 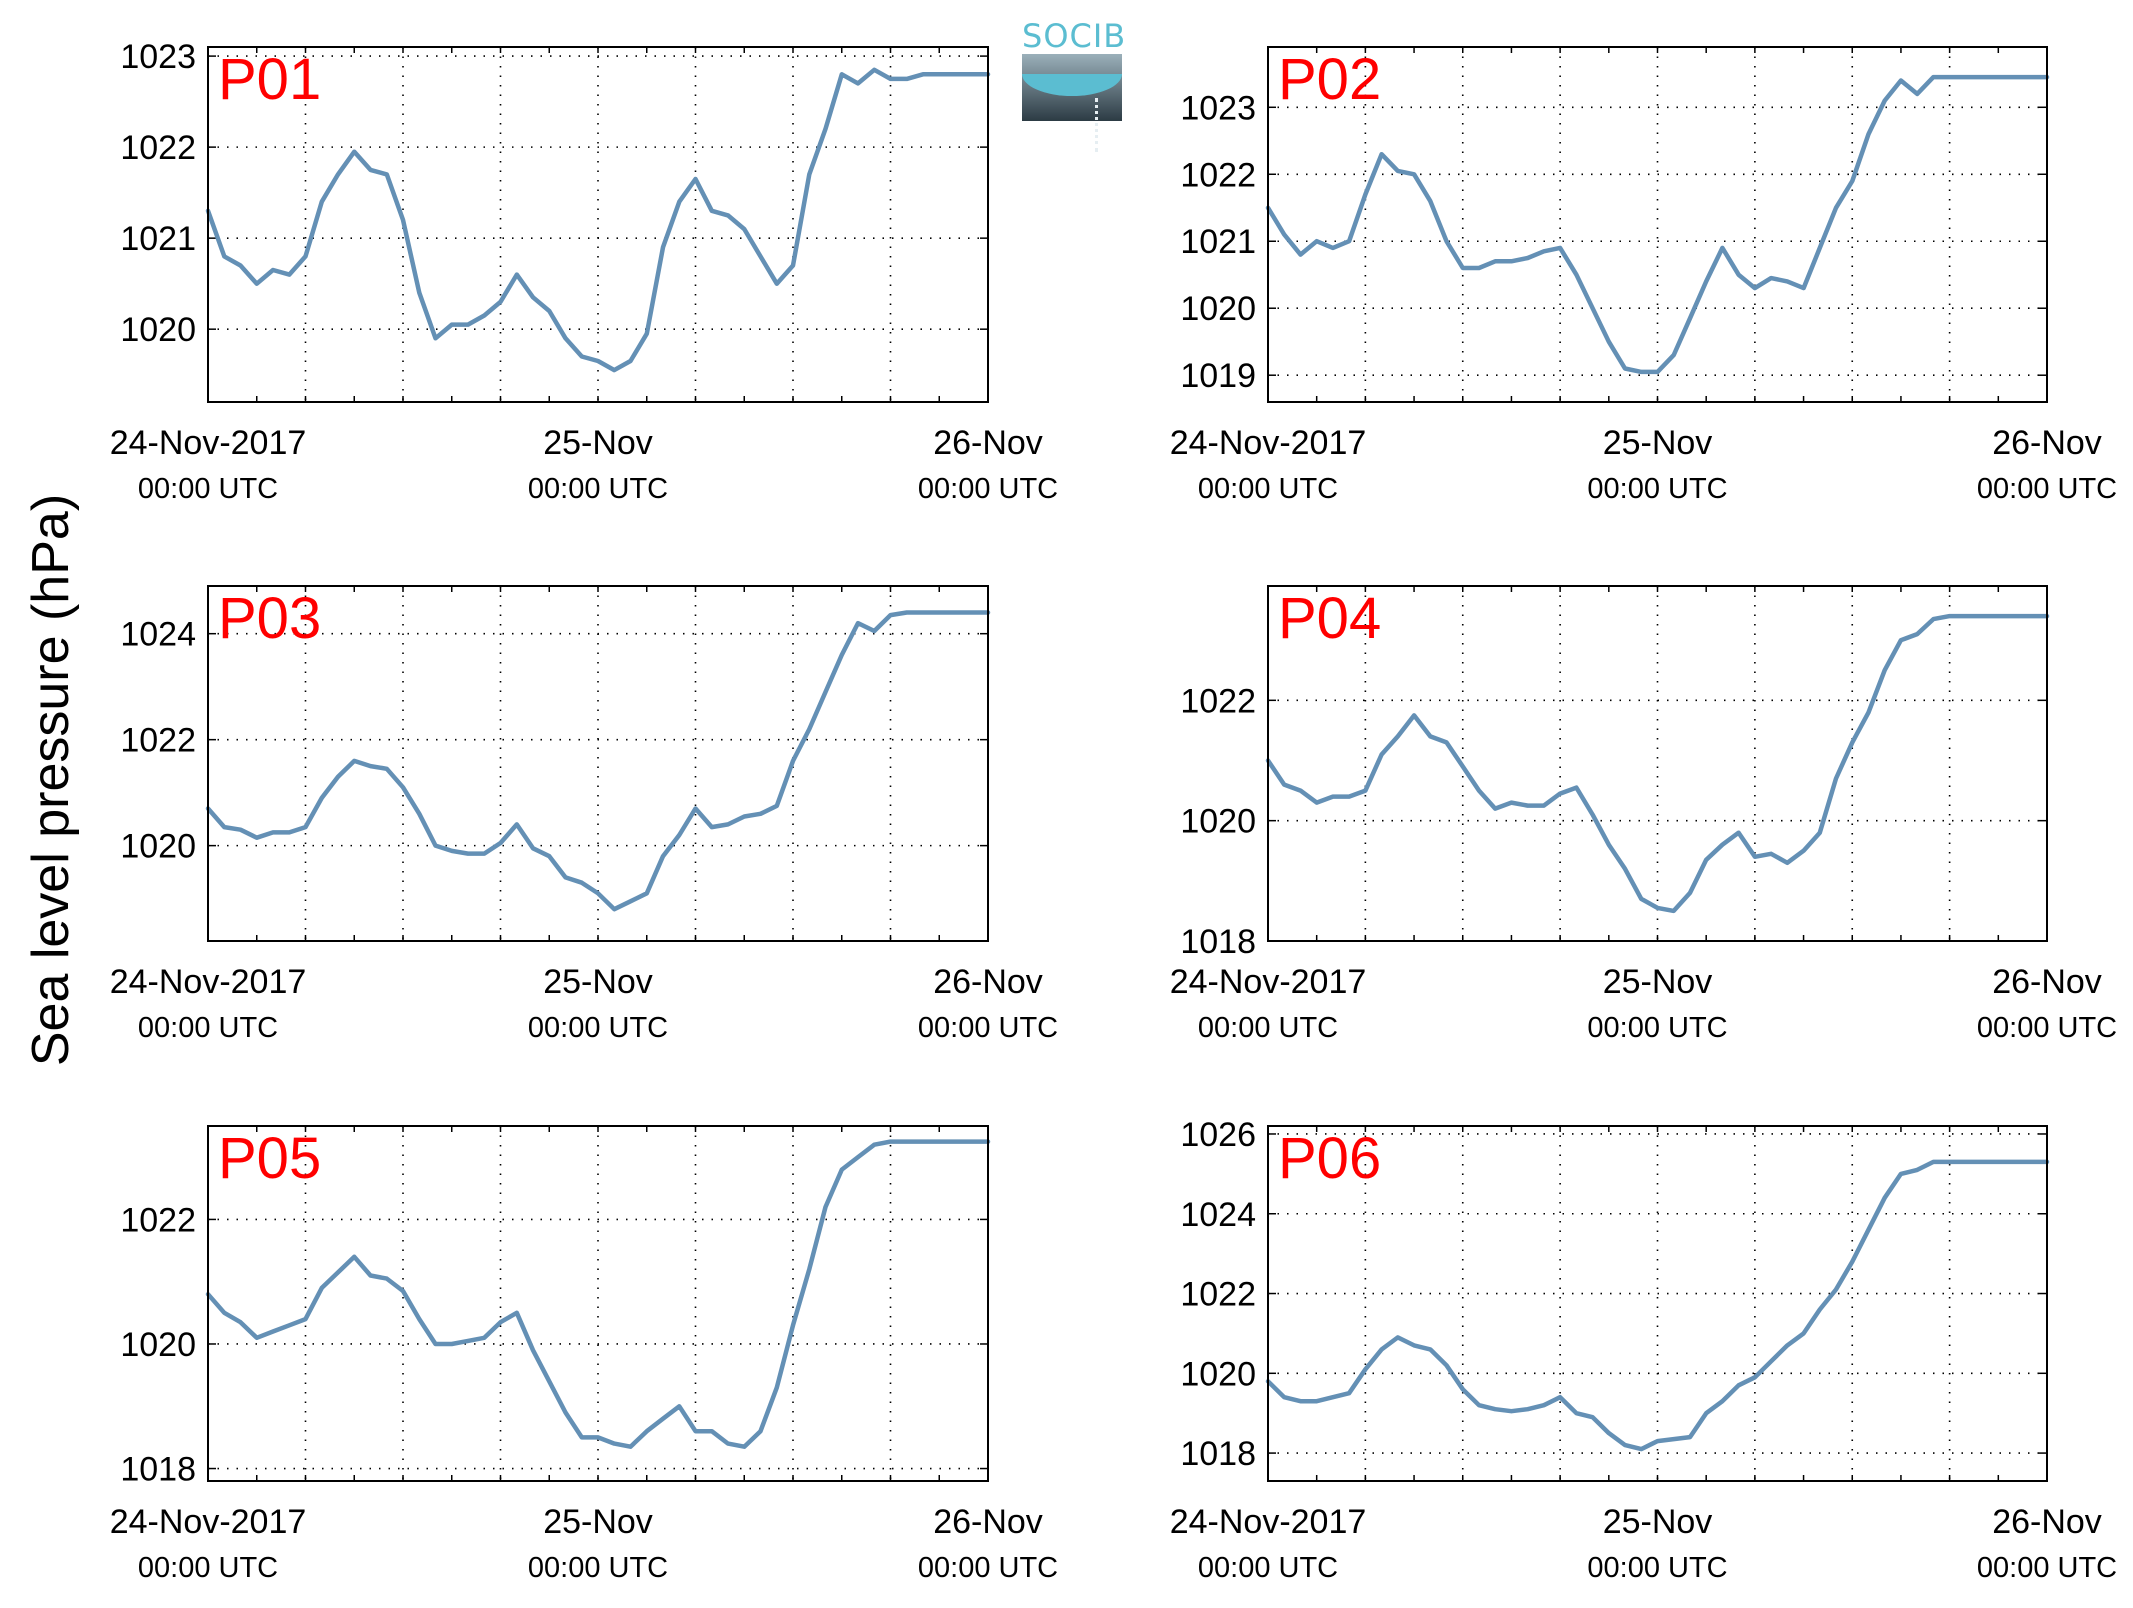 I want to click on panel-label: P05, so click(x=269, y=1158).